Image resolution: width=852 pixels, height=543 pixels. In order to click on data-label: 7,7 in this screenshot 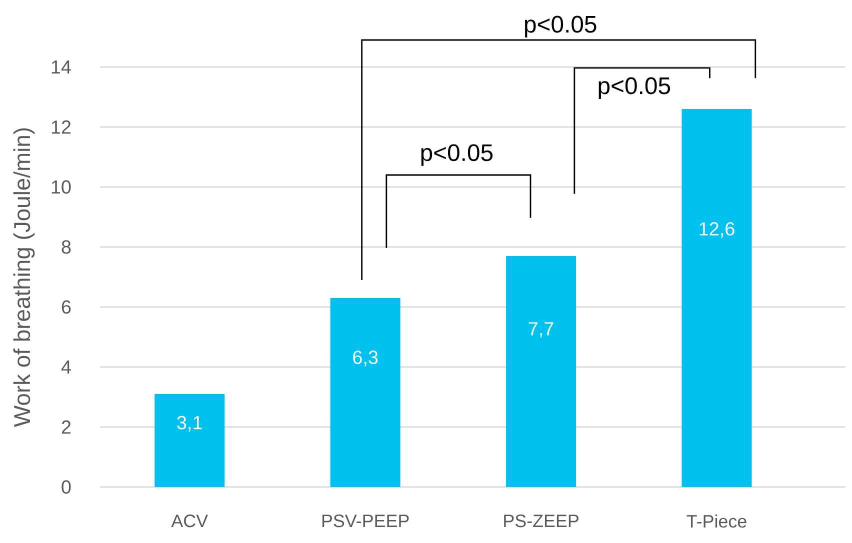, I will do `click(541, 330)`.